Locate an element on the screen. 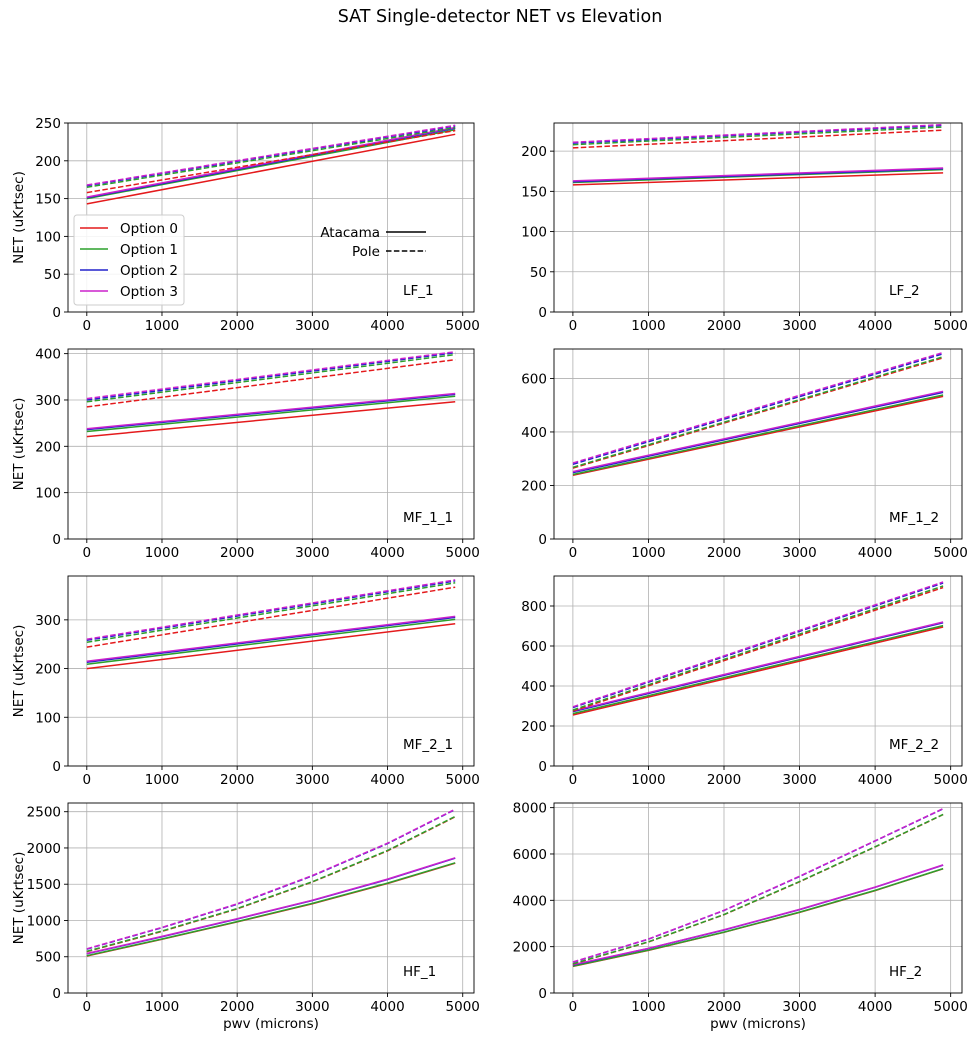 The height and width of the screenshot is (1038, 974). series-line-option-2-pole is located at coordinates (758, 645).